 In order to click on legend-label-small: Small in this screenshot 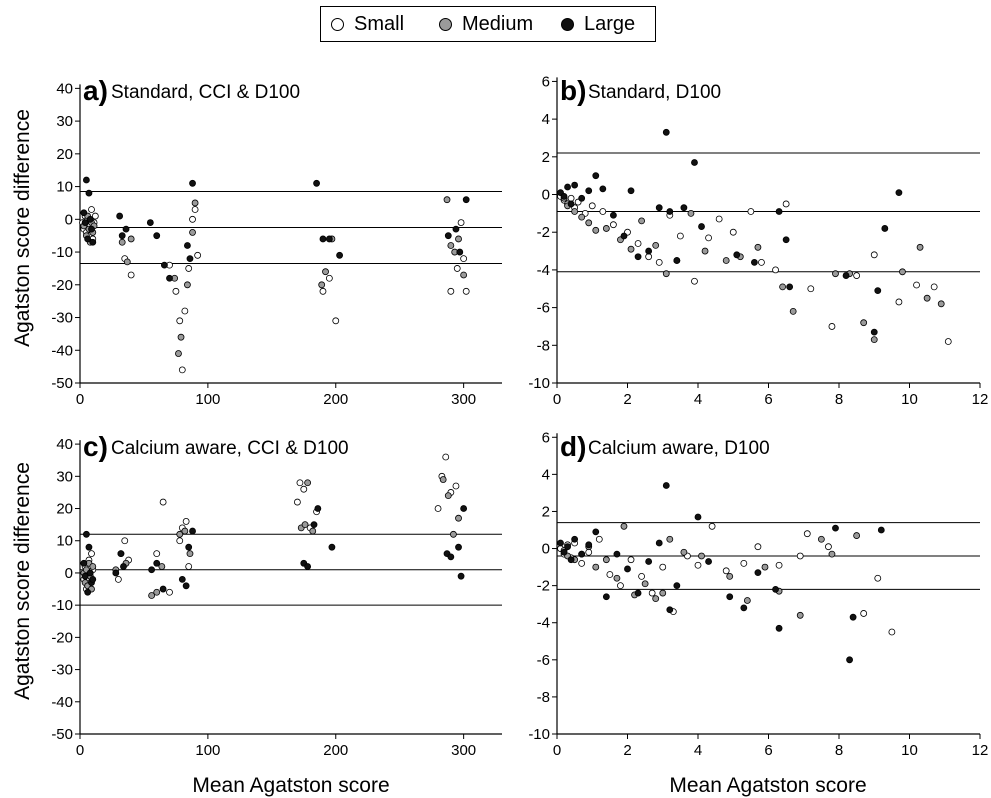, I will do `click(379, 23)`.